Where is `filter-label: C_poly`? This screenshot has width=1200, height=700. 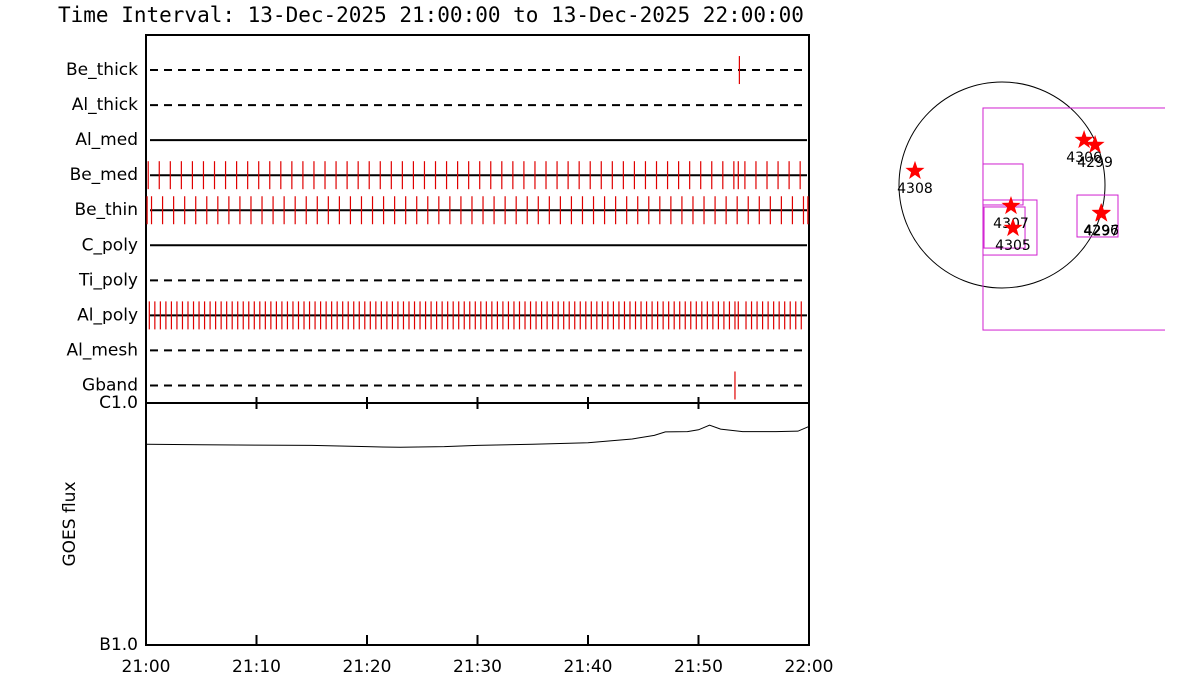
filter-label: C_poly is located at coordinates (110, 245).